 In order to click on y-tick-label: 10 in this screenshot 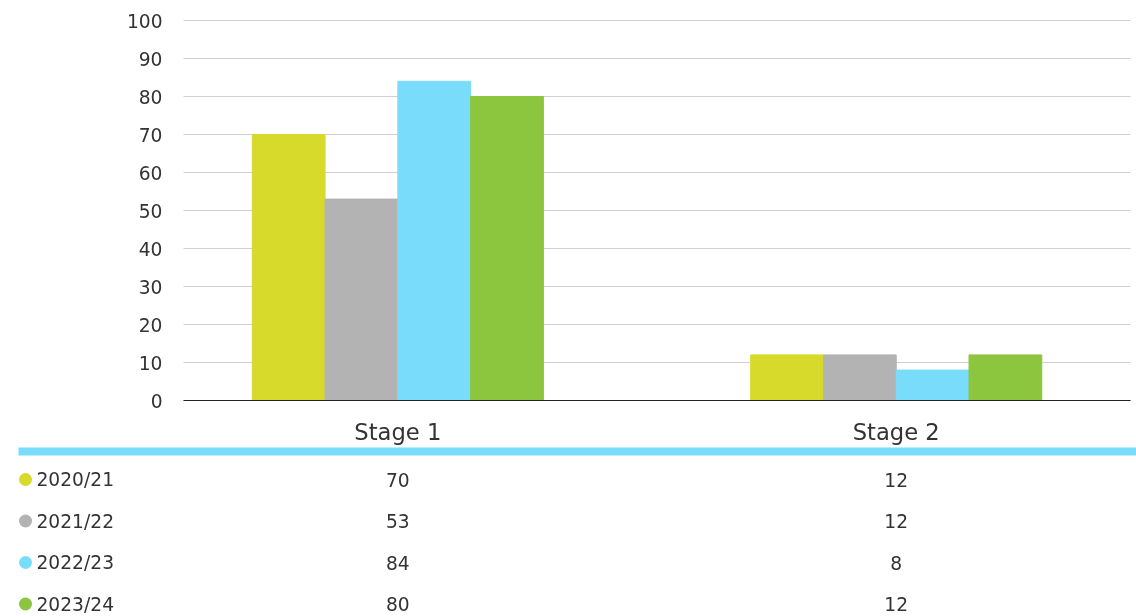, I will do `click(150, 363)`.